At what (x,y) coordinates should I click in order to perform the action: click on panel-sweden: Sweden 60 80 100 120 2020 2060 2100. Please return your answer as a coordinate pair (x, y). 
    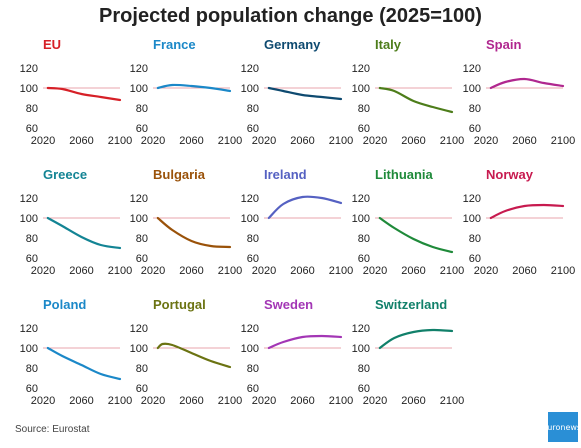
    Looking at the image, I should click on (297, 352).